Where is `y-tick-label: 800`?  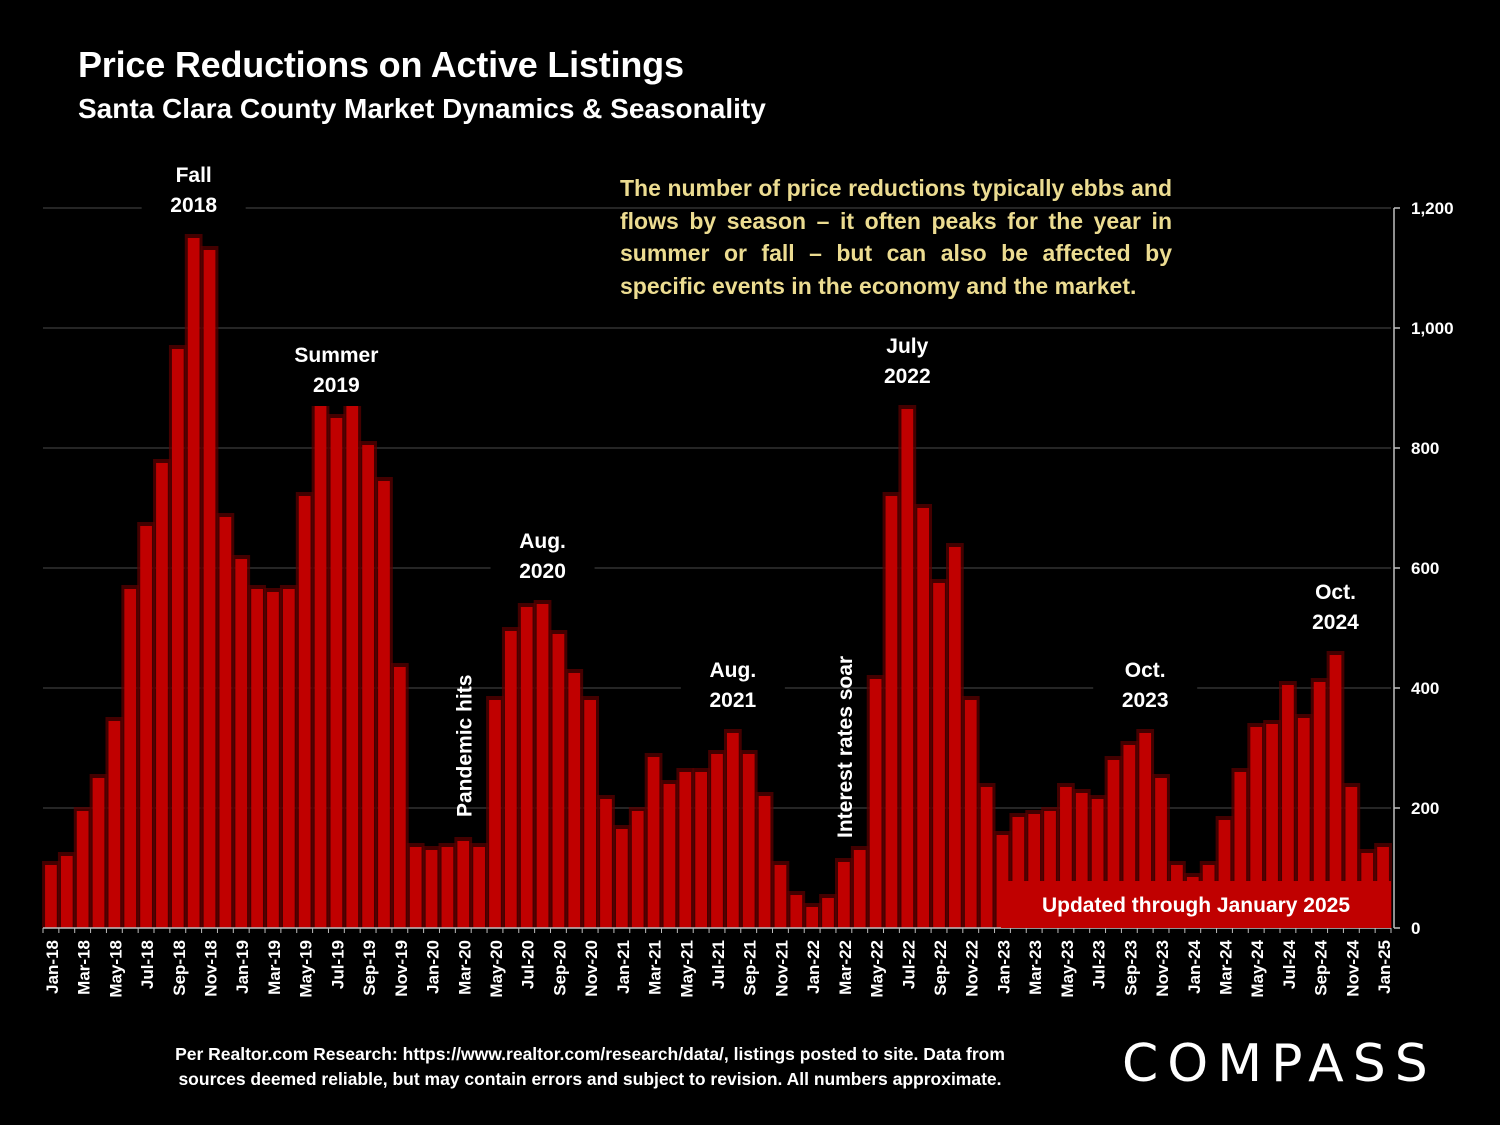
y-tick-label: 800 is located at coordinates (1425, 448).